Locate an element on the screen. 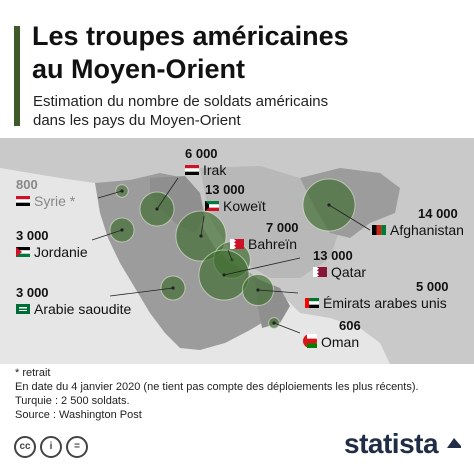 This screenshot has height=474, width=474. saudi-arabia-name: Arabie saoudite is located at coordinates (83, 309).